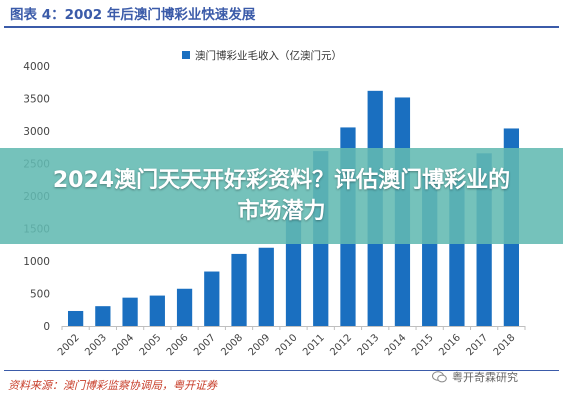 The width and height of the screenshot is (563, 400). Describe the element at coordinates (184, 307) in the screenshot. I see `bar-2006` at that location.